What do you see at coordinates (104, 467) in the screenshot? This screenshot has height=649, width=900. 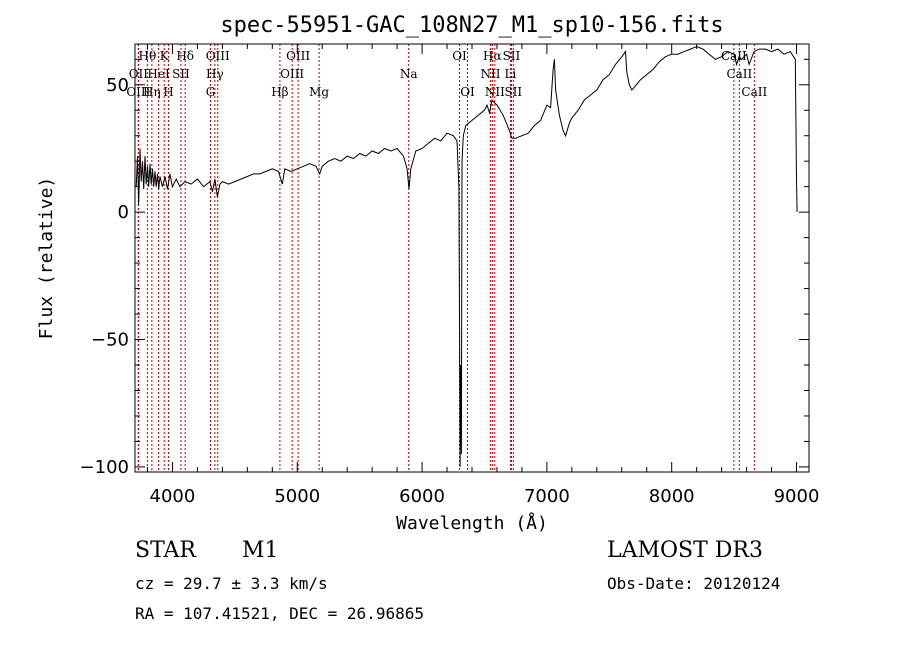 I see `y-tick-label-0: −100` at bounding box center [104, 467].